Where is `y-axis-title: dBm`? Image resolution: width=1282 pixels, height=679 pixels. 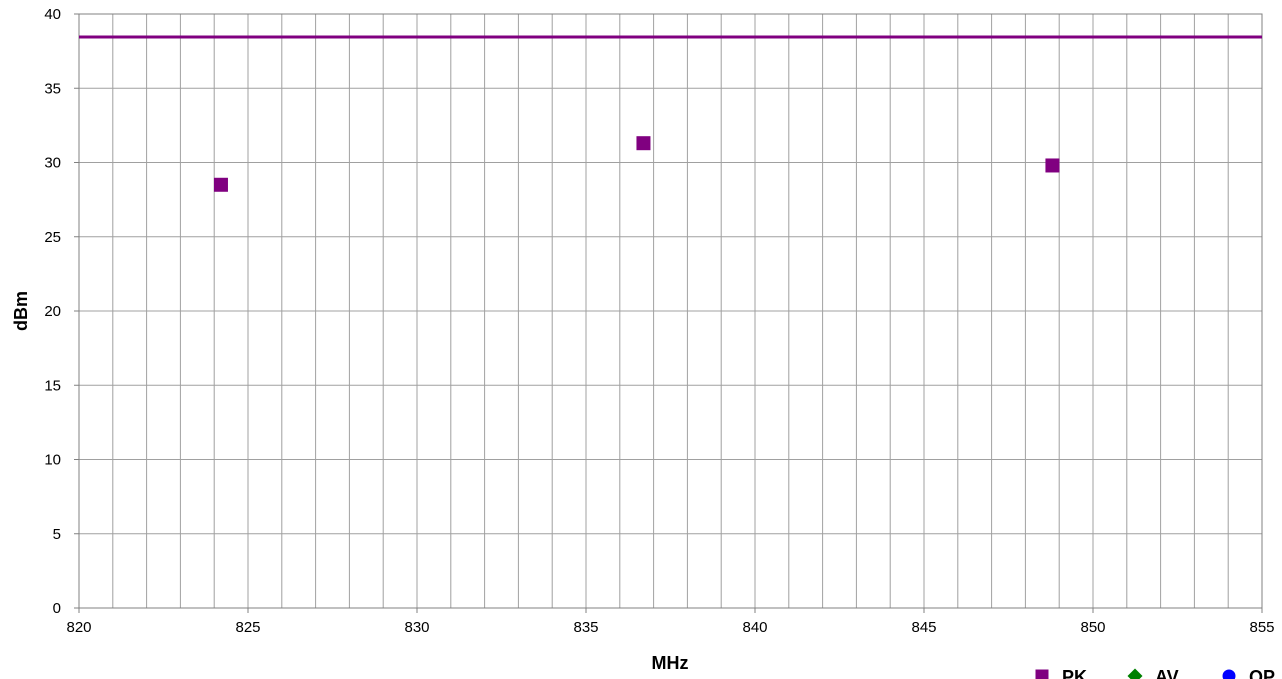
y-axis-title: dBm is located at coordinates (21, 311).